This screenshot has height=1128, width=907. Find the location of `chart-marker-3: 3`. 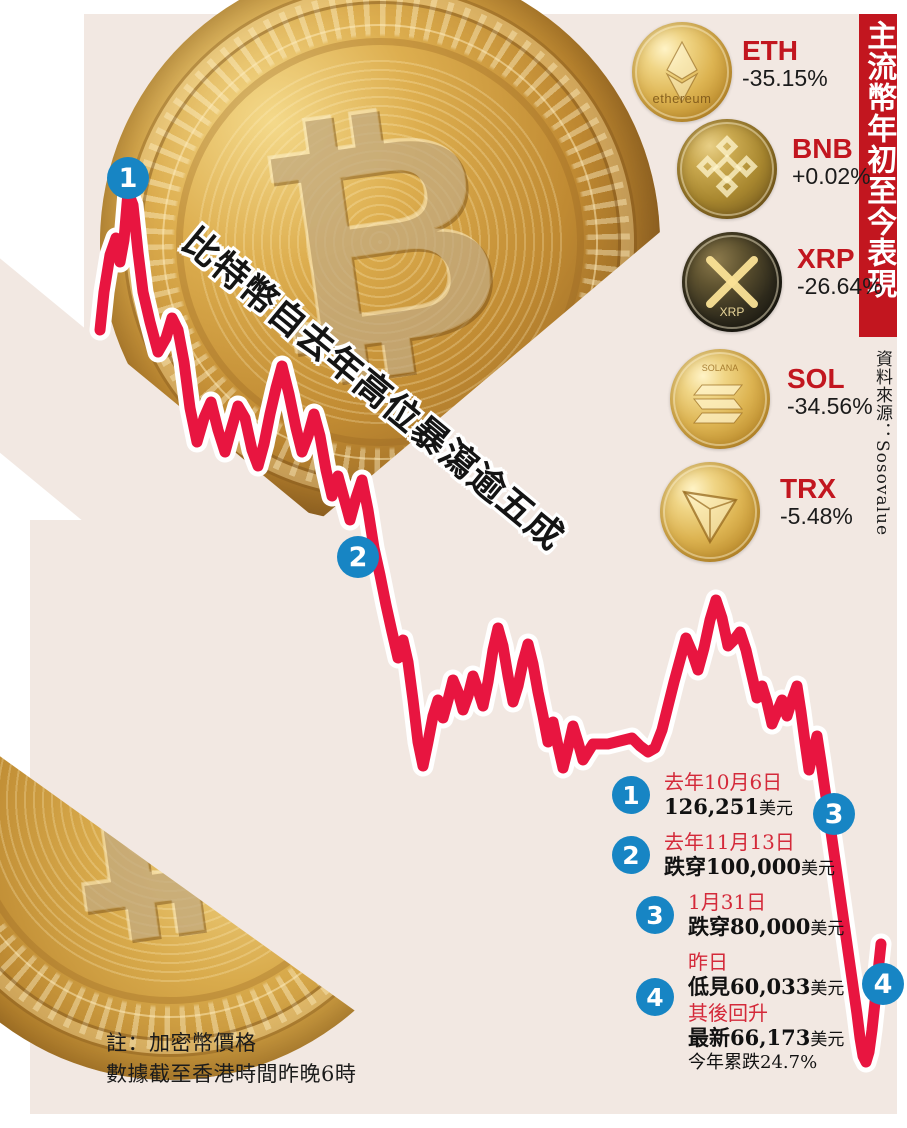

chart-marker-3: 3 is located at coordinates (834, 814).